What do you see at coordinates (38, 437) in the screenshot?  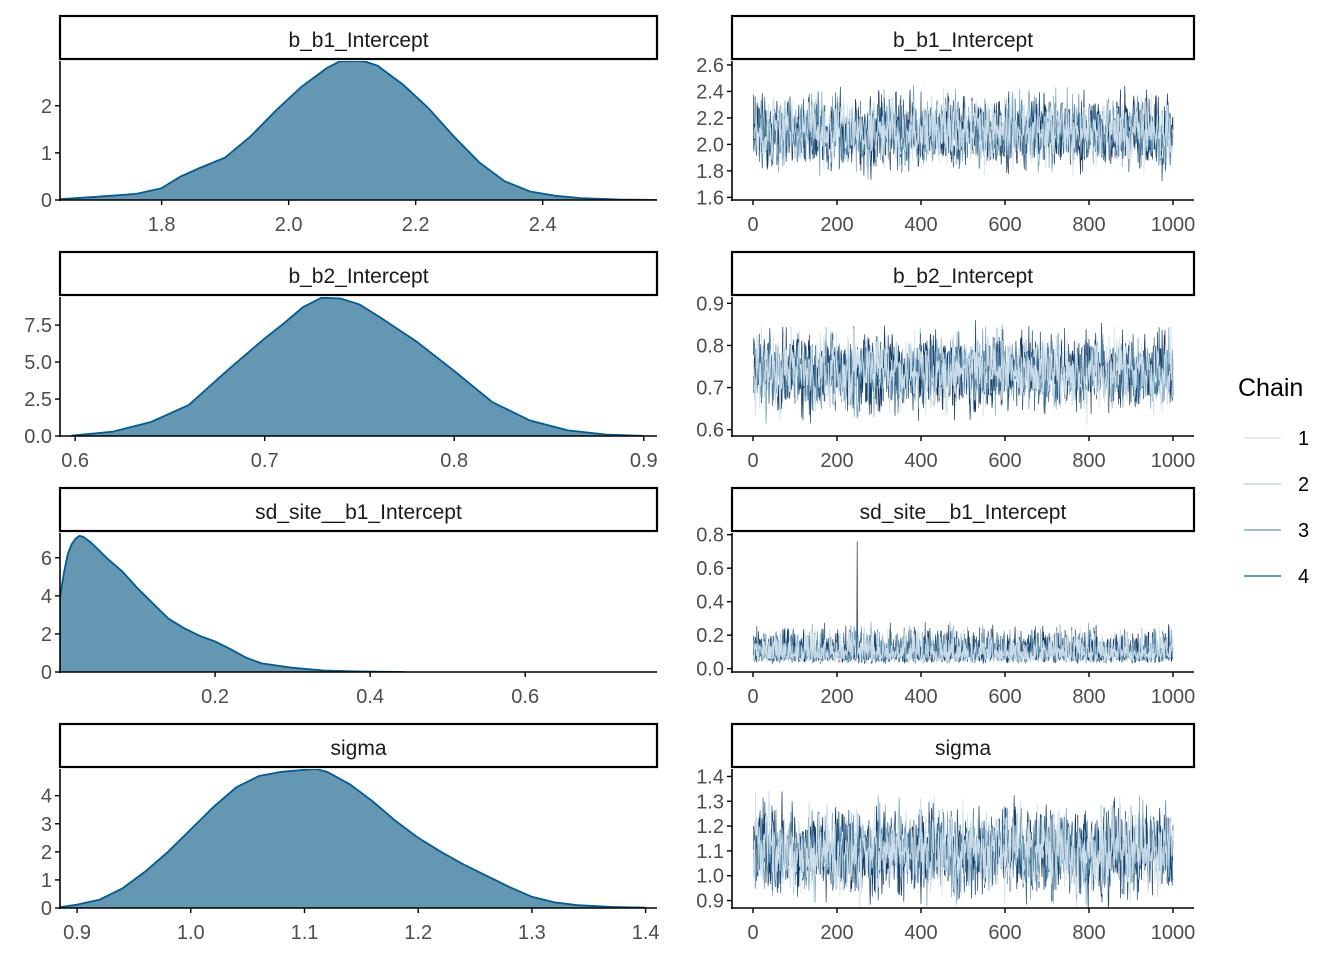 I see `y-tick-label: 0.0` at bounding box center [38, 437].